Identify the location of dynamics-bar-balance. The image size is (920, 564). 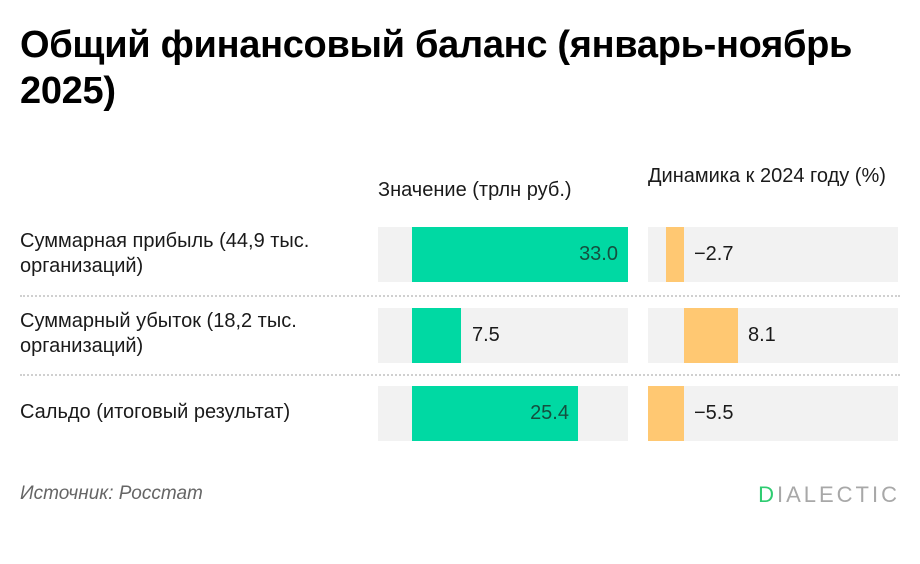
(666, 413).